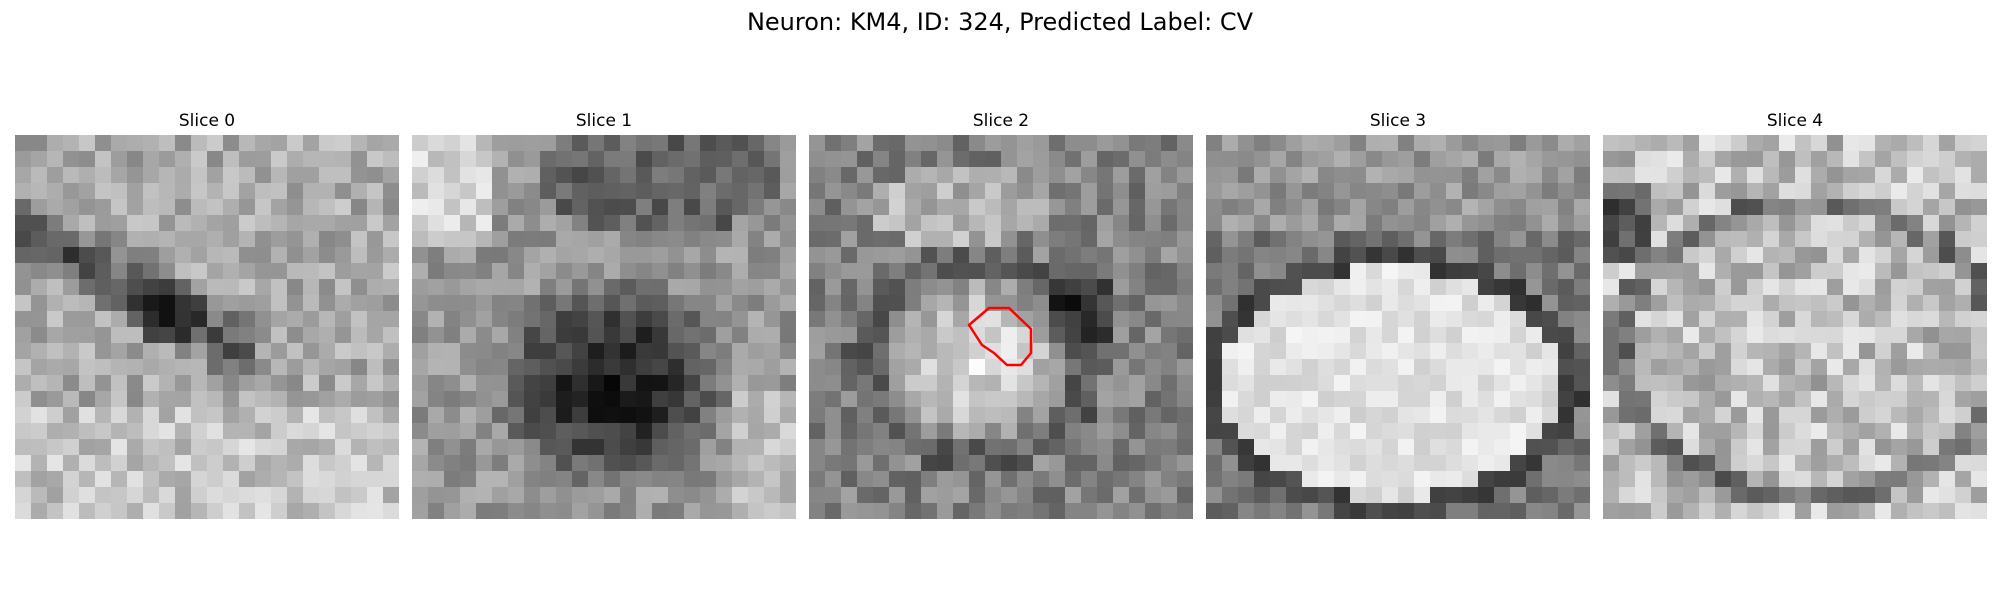 This screenshot has height=600, width=2000. What do you see at coordinates (1795, 121) in the screenshot?
I see `slice-title-4: Slice 4` at bounding box center [1795, 121].